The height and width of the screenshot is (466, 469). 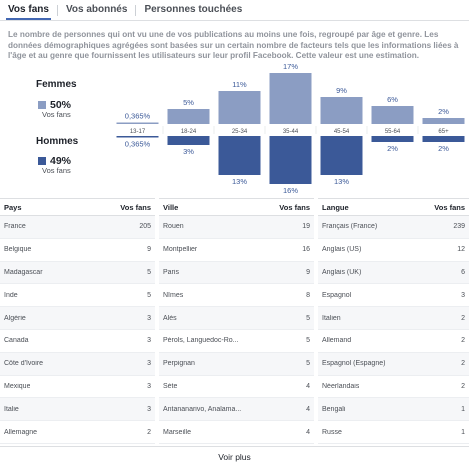 What do you see at coordinates (15, 318) in the screenshot?
I see `row-name: Algérie` at bounding box center [15, 318].